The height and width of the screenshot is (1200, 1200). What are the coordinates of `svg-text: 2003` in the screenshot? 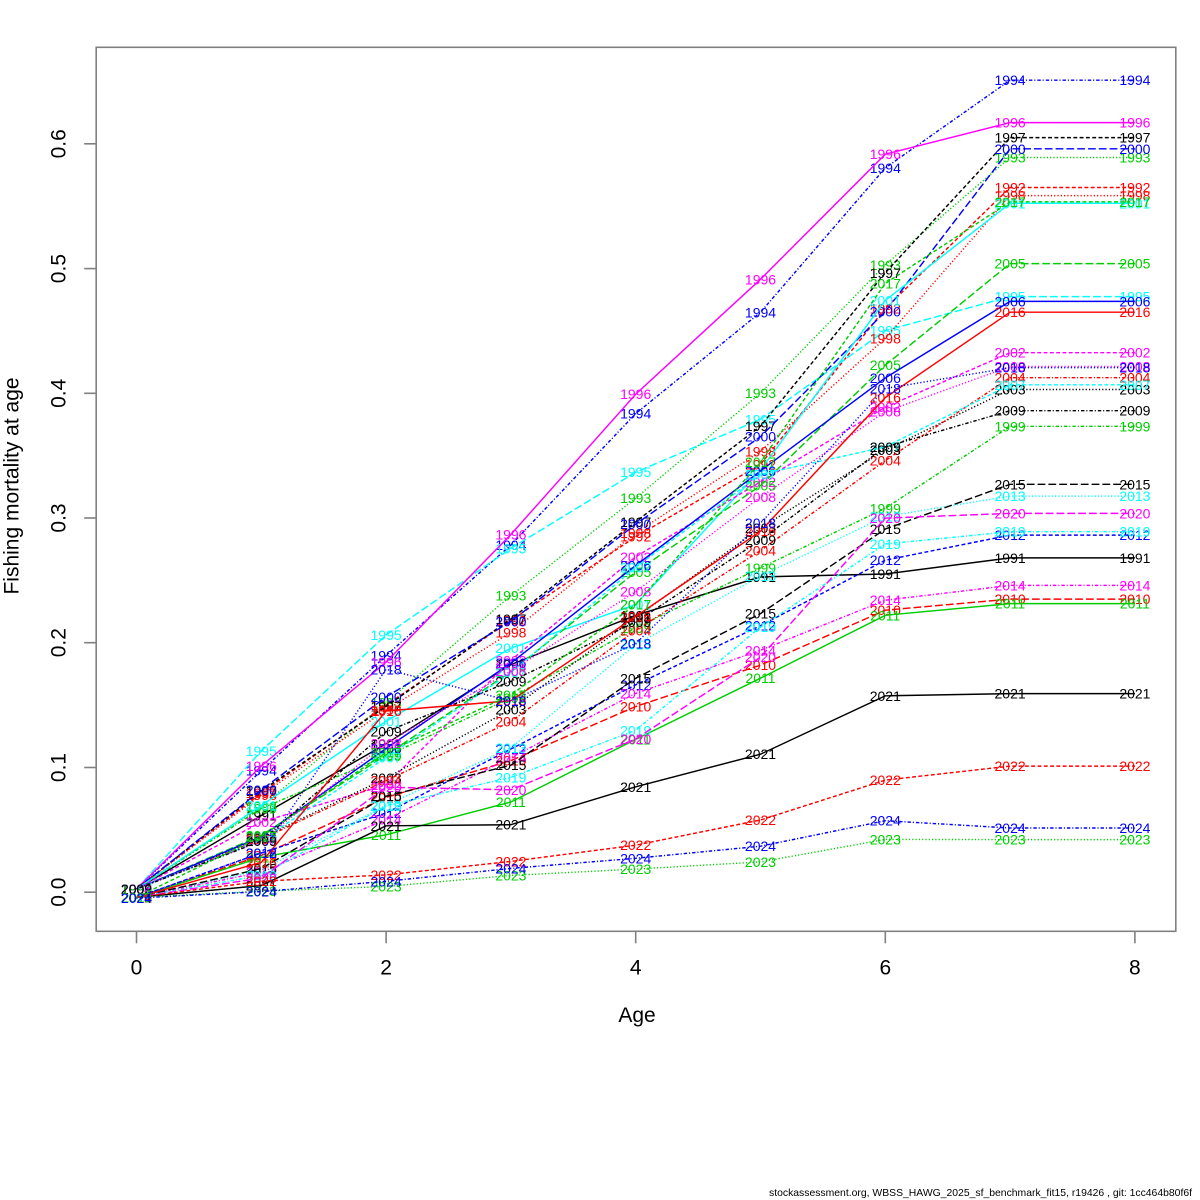 It's located at (386, 778).